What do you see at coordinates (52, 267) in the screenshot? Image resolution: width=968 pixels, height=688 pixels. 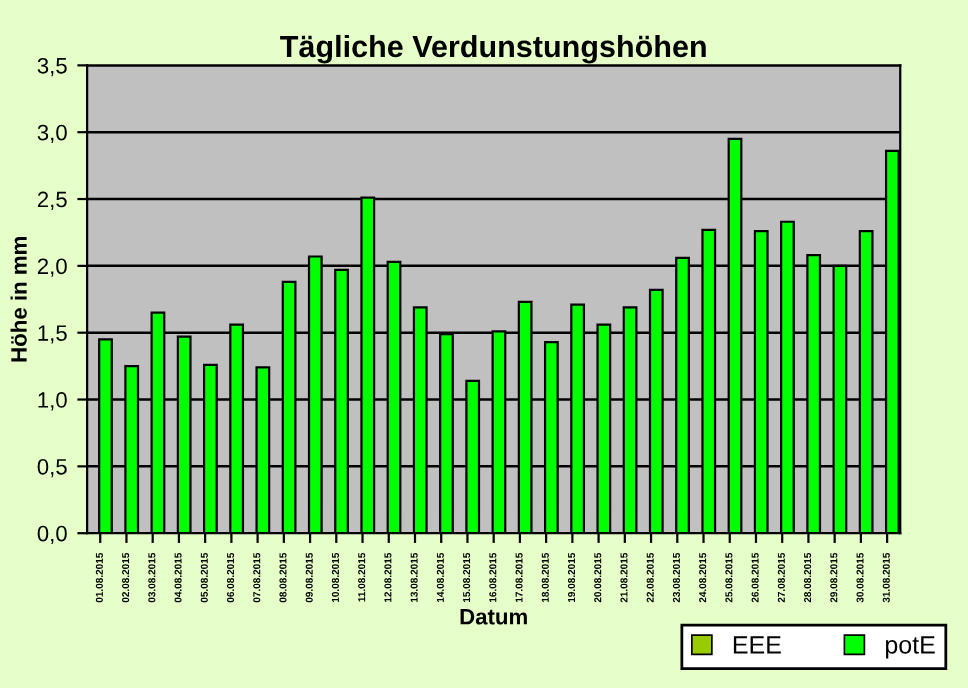 I see `y-tick-label: 2,0` at bounding box center [52, 267].